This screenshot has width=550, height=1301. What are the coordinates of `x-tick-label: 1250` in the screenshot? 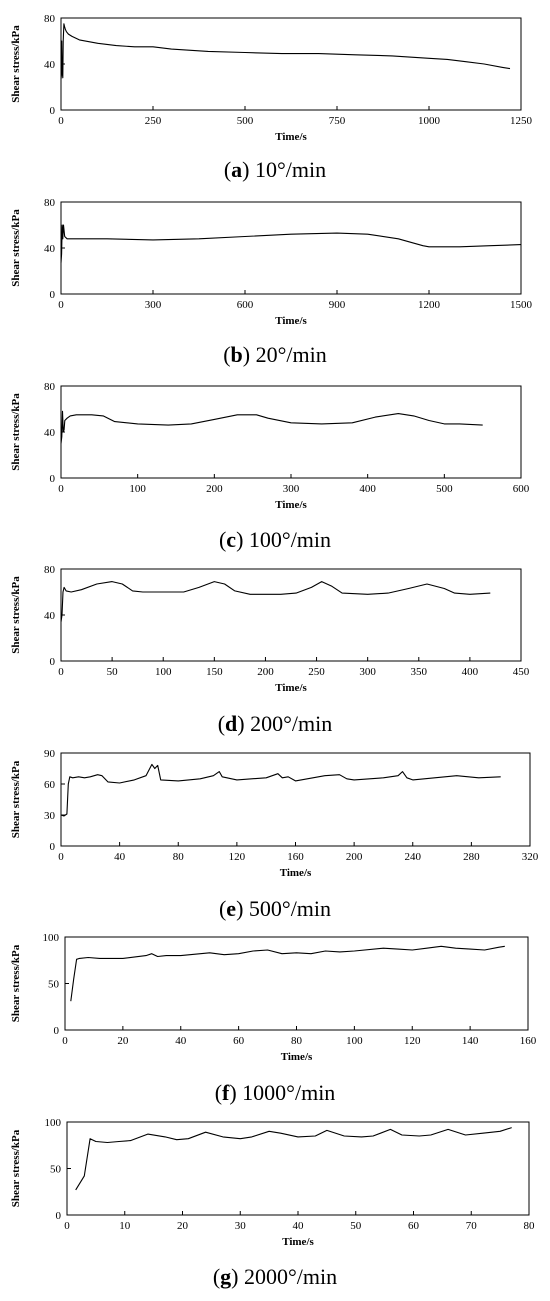 It's located at (521, 121).